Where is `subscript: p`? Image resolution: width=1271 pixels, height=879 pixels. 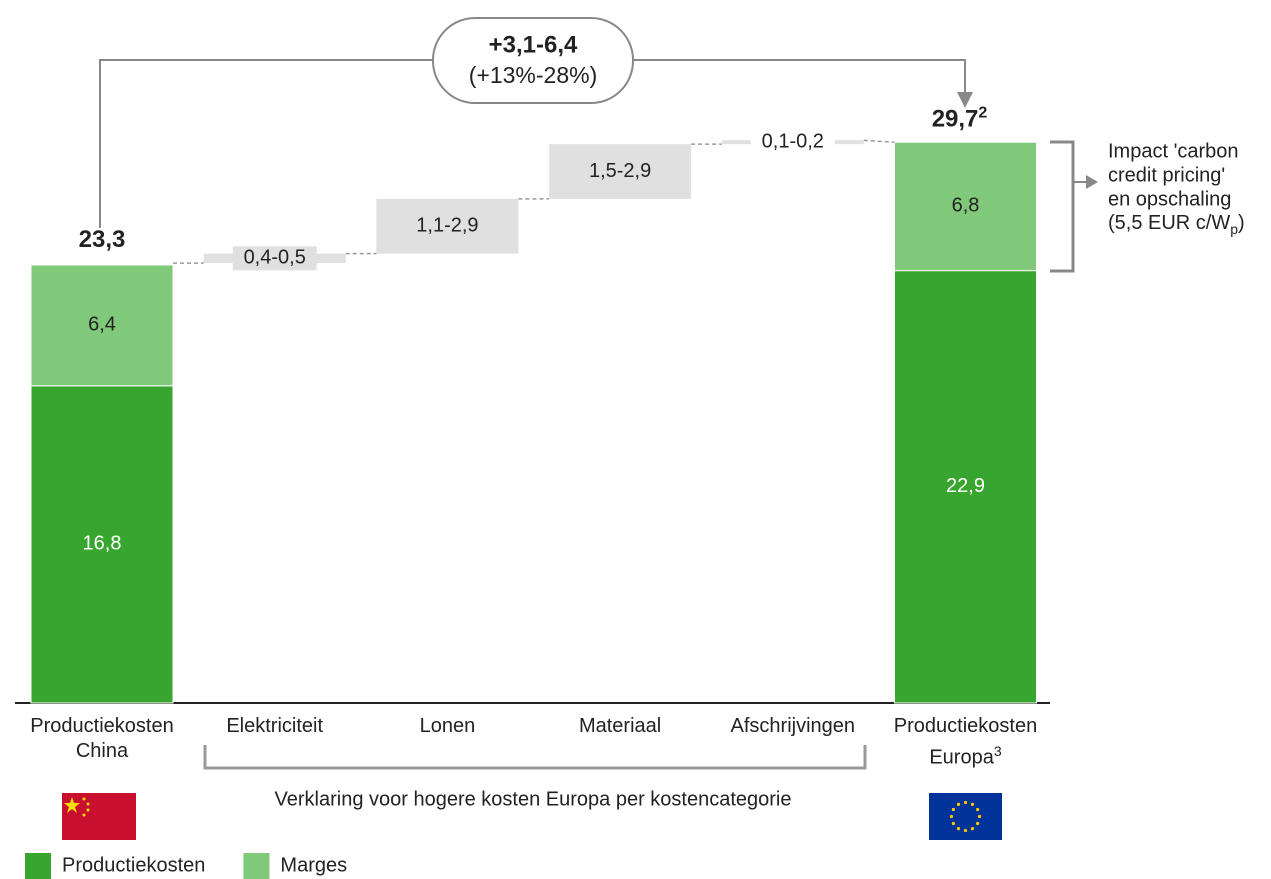
subscript: p is located at coordinates (1234, 229).